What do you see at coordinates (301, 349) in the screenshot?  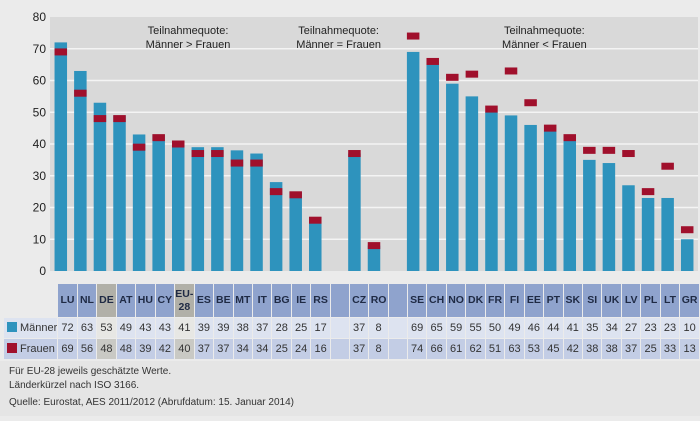 I see `table-cell-frauen: 24` at bounding box center [301, 349].